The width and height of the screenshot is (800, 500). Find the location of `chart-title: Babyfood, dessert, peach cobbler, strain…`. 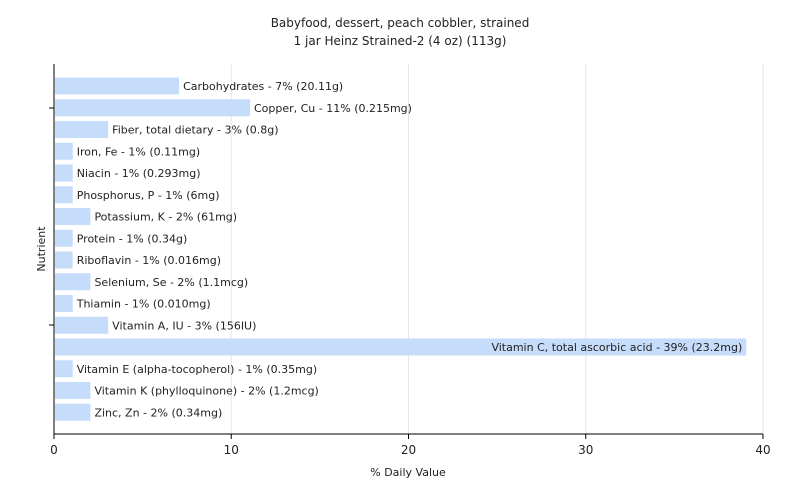

chart-title: Babyfood, dessert, peach cobbler, strain… is located at coordinates (400, 23).